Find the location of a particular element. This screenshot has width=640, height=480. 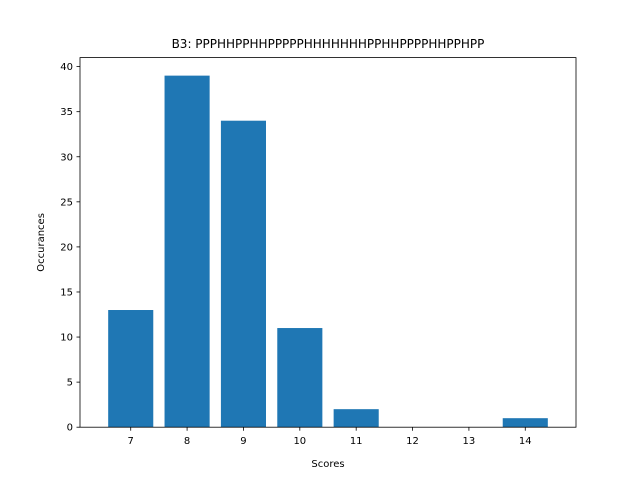

y-tick-label: 30 is located at coordinates (66, 157).